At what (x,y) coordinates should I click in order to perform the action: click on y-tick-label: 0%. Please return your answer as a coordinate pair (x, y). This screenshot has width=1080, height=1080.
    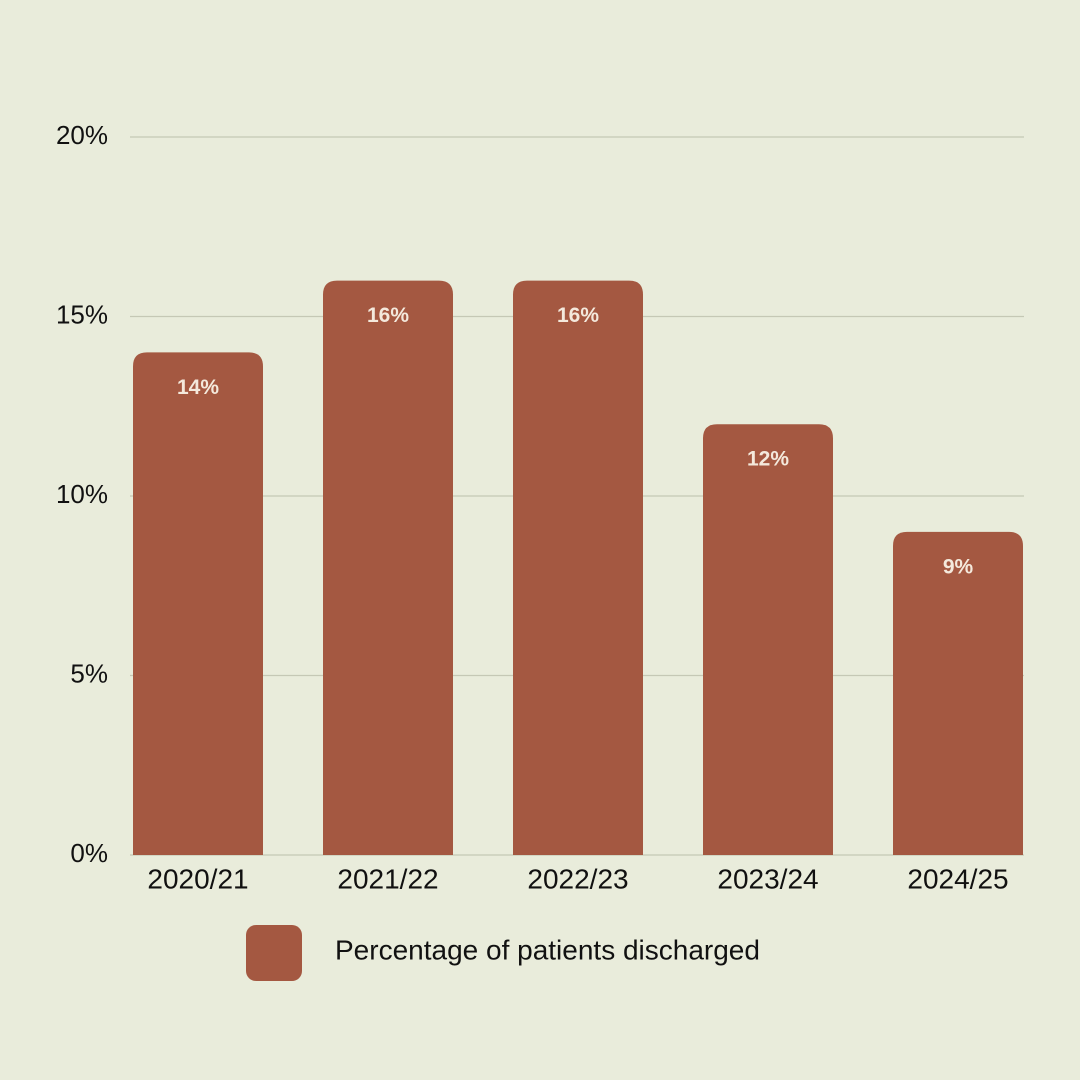
    Looking at the image, I should click on (89, 853).